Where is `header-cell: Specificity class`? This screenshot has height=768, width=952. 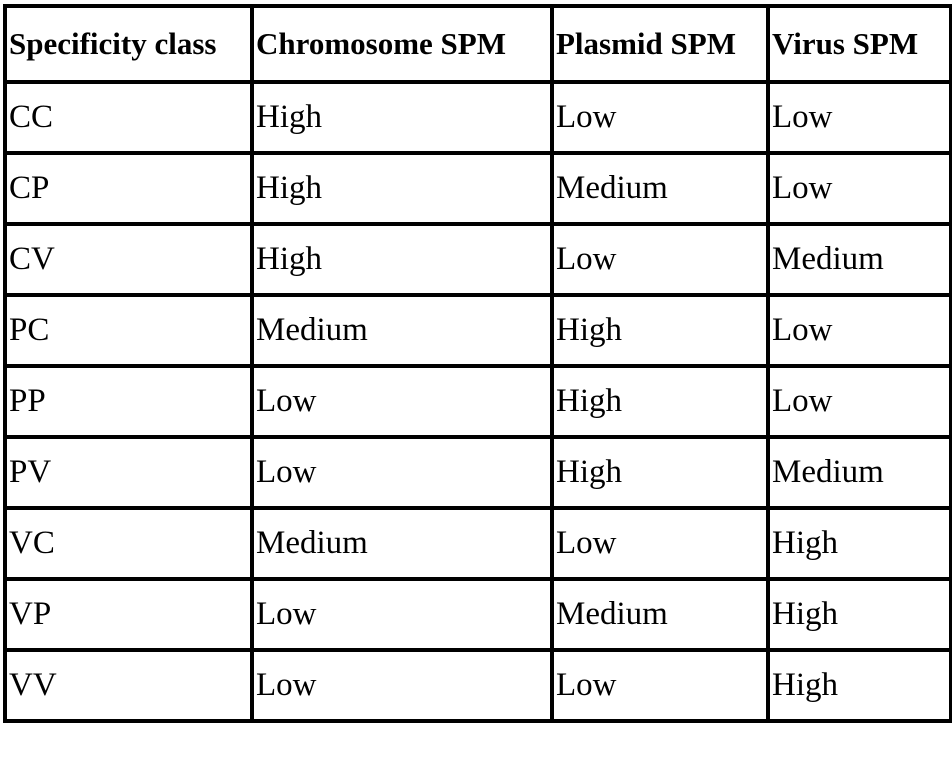 header-cell: Specificity class is located at coordinates (128, 44).